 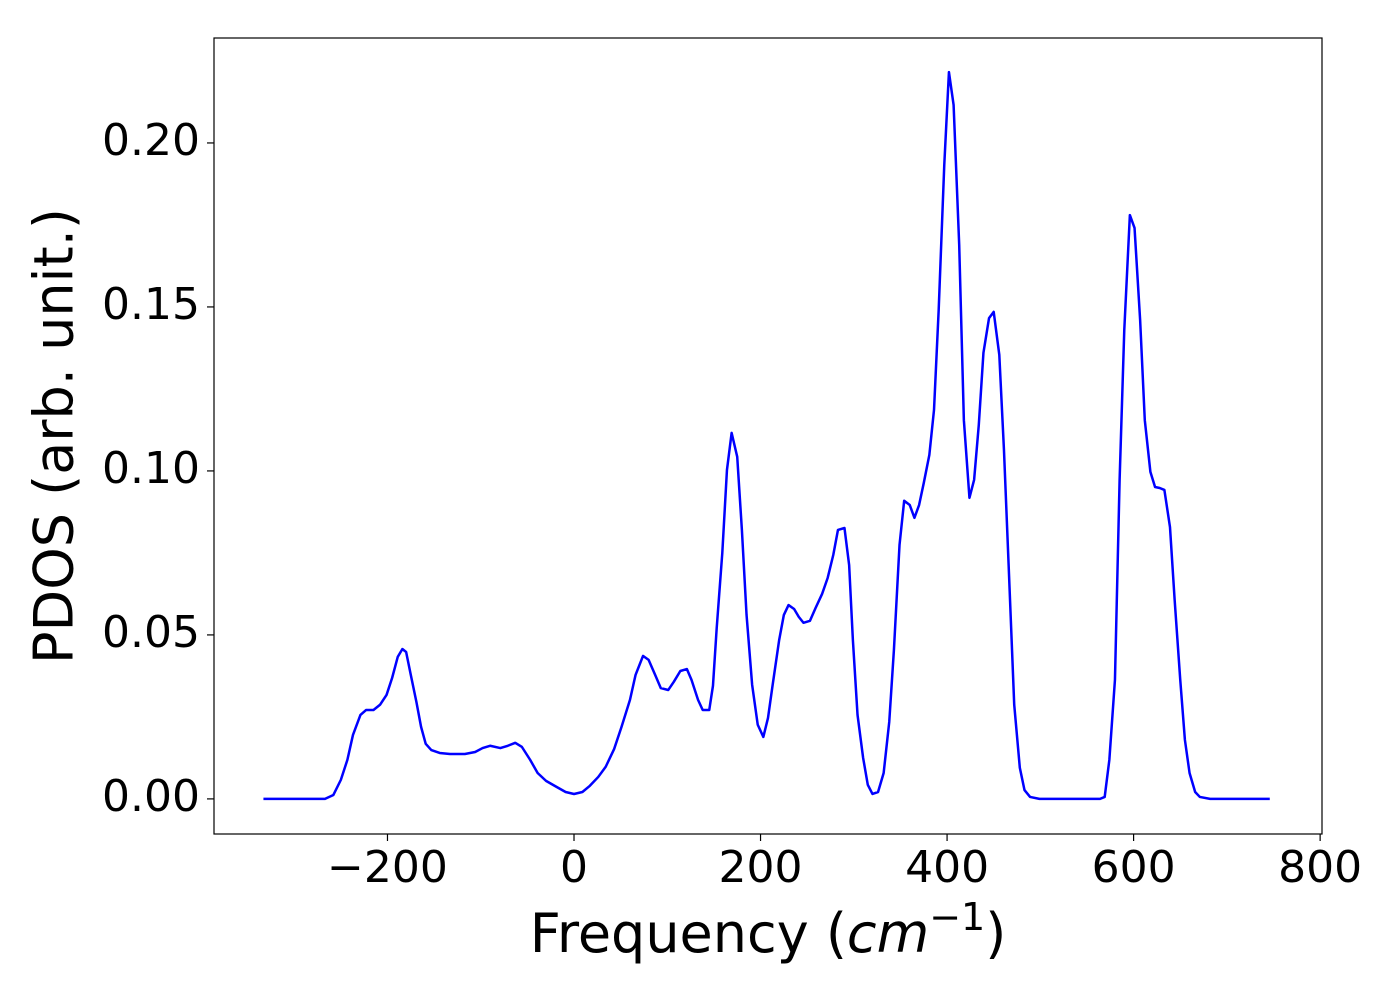 What do you see at coordinates (1320, 867) in the screenshot?
I see `x-tick-label: 800` at bounding box center [1320, 867].